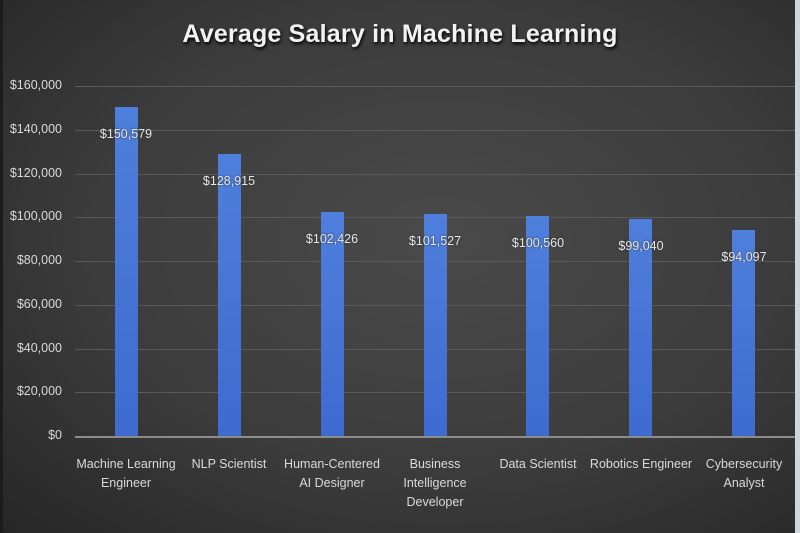 The image size is (800, 533). I want to click on x-tick-label-line: Developer, so click(435, 502).